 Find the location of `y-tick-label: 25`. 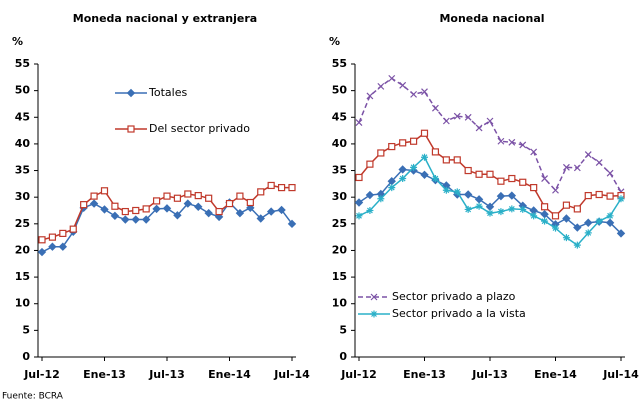

y-tick-label: 25 is located at coordinates (339, 223).